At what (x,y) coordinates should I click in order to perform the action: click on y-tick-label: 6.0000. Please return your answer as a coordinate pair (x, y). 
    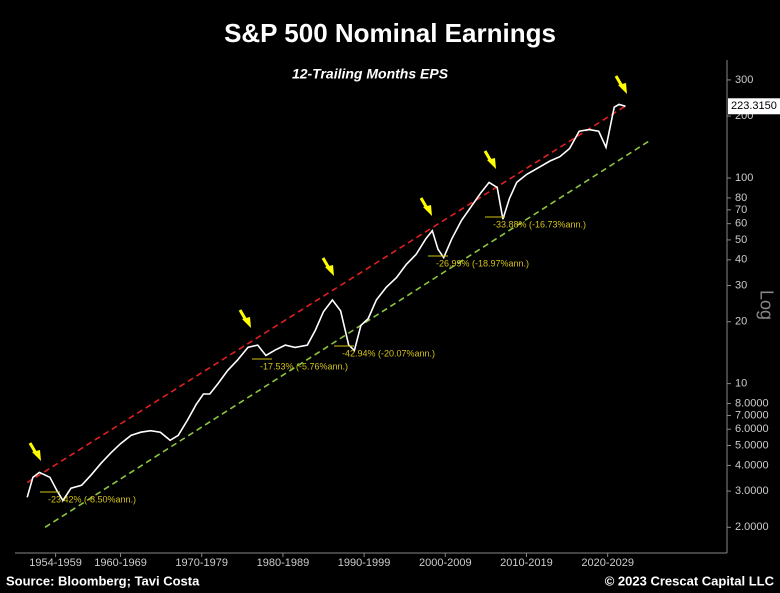
    Looking at the image, I should click on (752, 429).